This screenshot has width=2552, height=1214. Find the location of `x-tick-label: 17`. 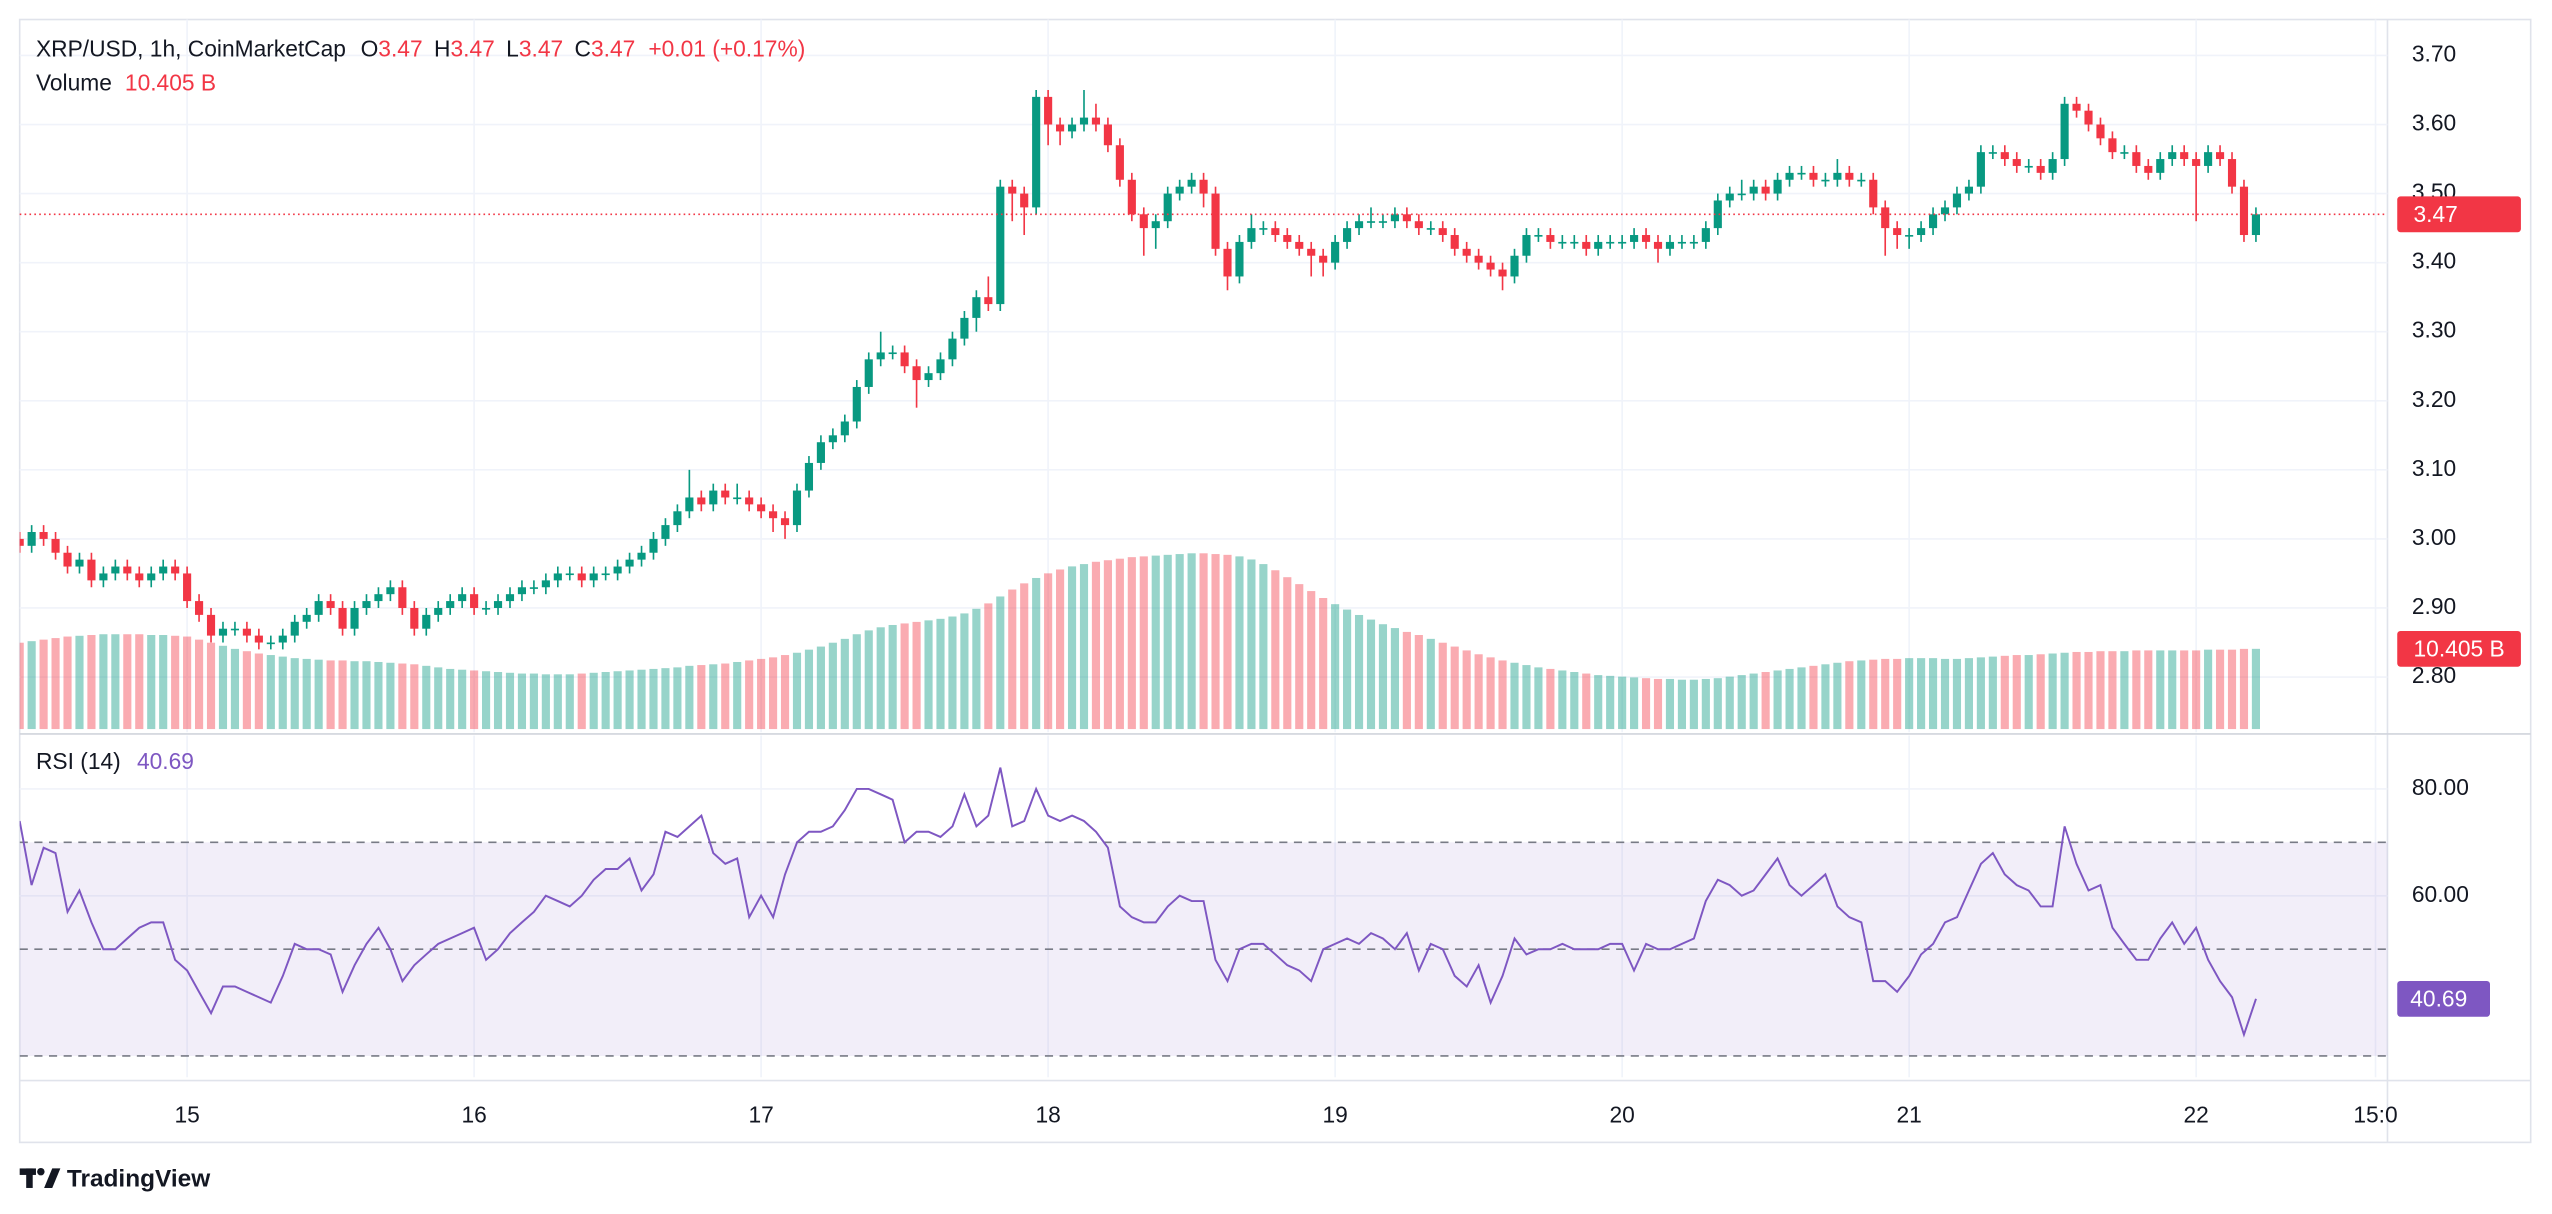

x-tick-label: 17 is located at coordinates (760, 1114).